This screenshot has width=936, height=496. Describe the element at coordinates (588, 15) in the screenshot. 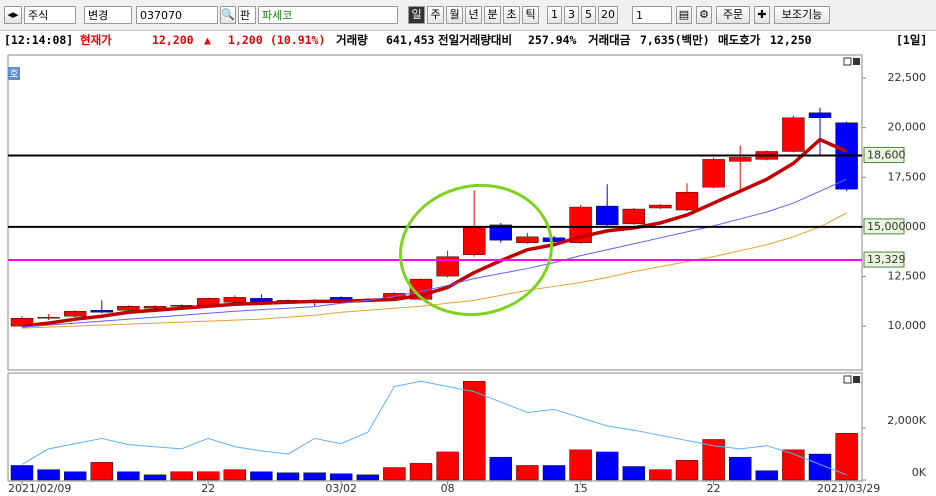

I see `interval-button: 5` at that location.